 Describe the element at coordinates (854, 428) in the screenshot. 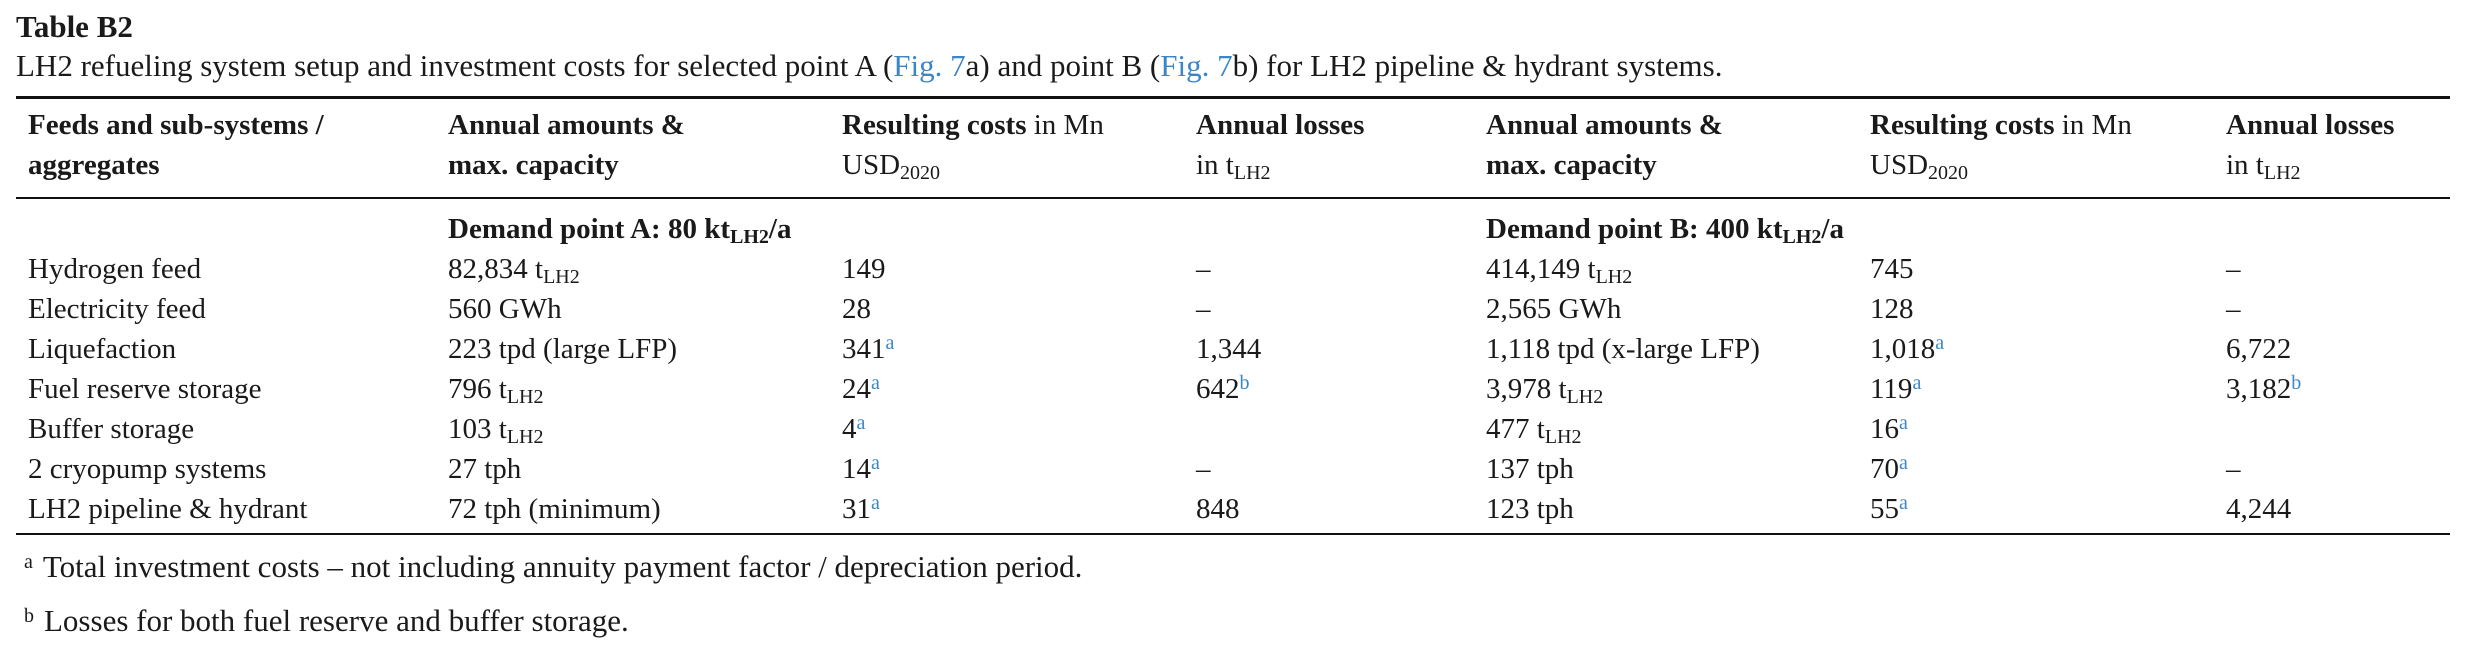

I see `cost-a-cell: 4a` at that location.